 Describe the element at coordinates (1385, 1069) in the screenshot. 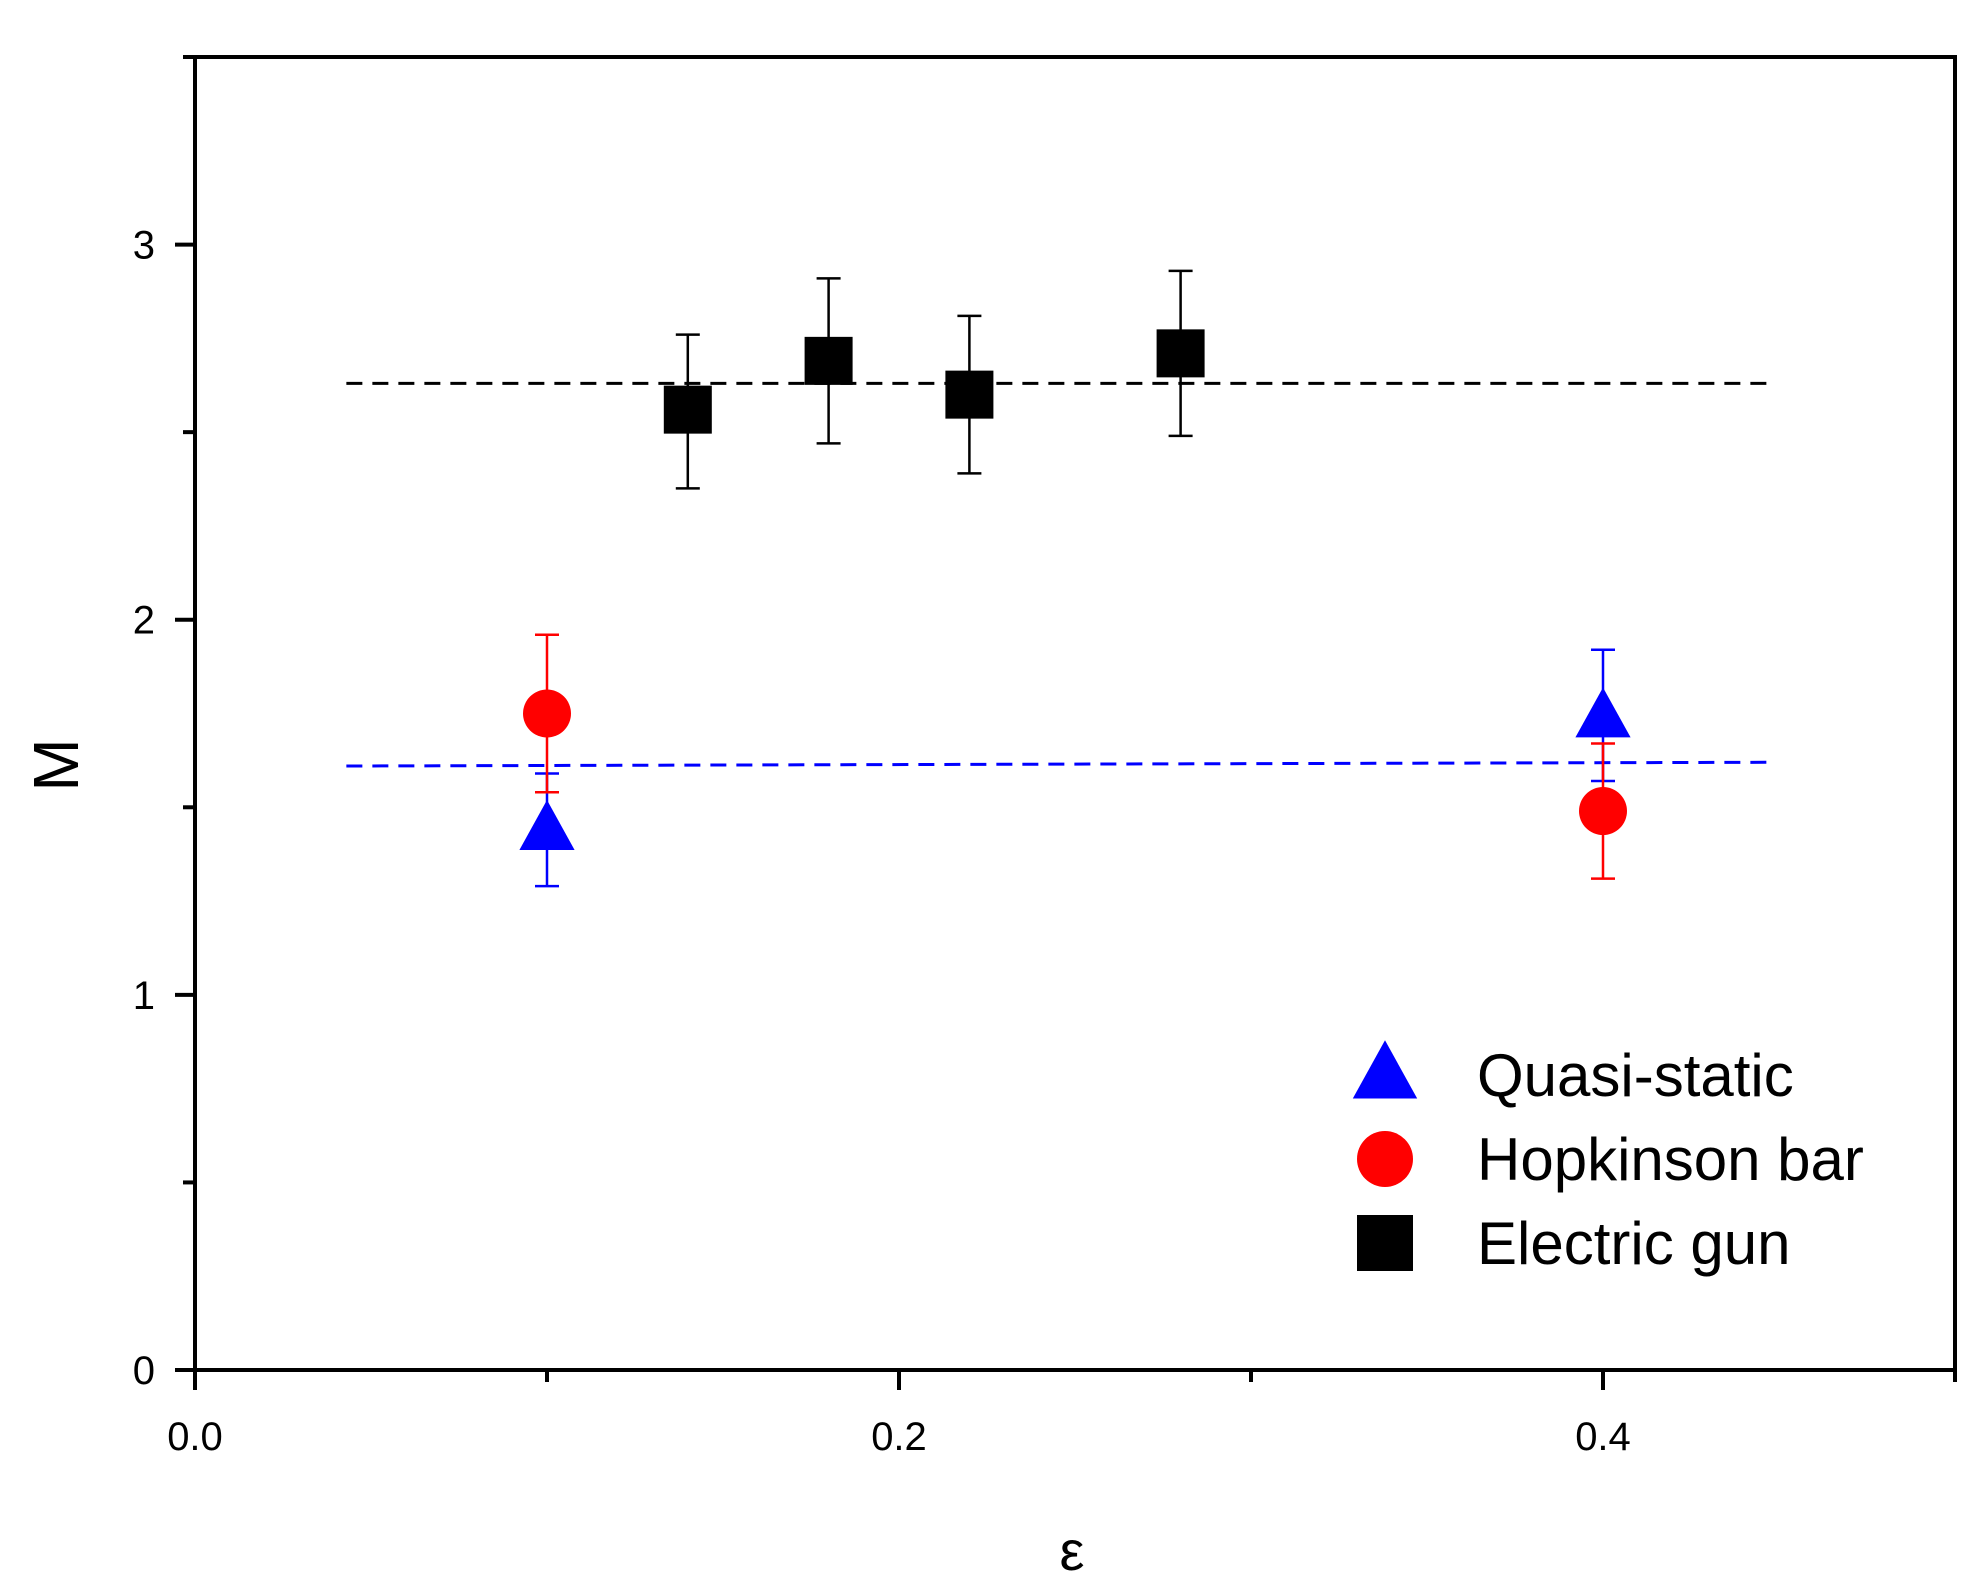

I see `legend-quasi-static-marker` at that location.